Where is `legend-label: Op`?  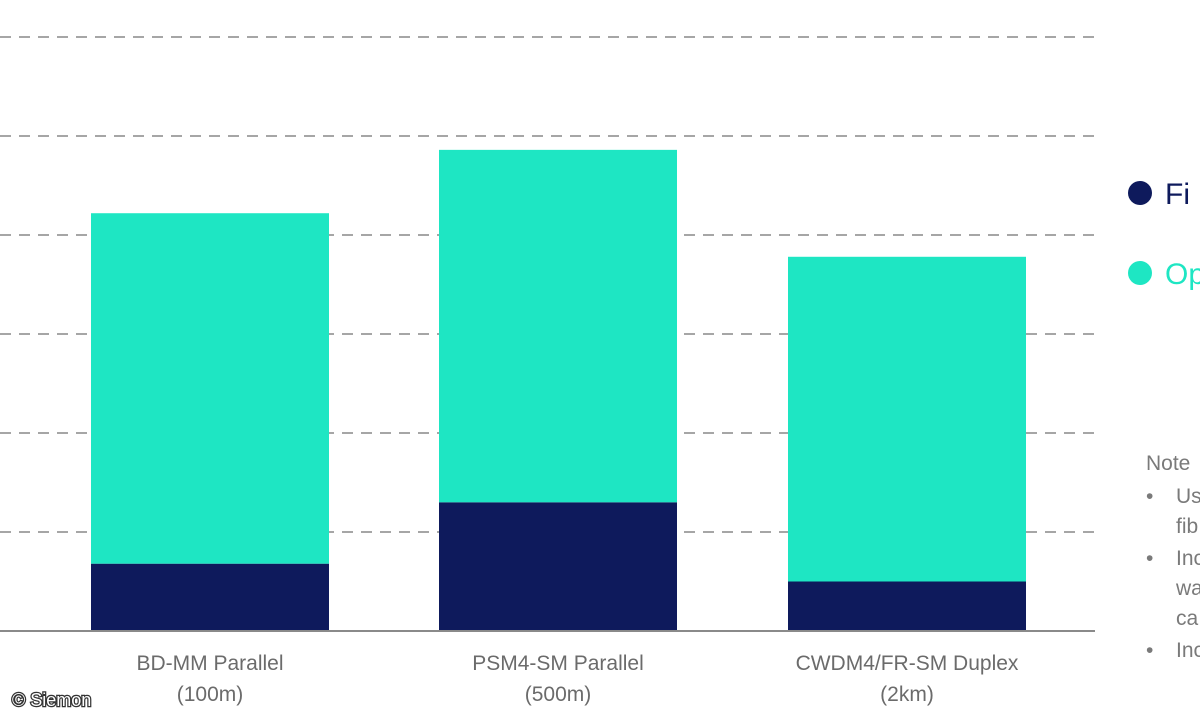 legend-label: Op is located at coordinates (1182, 274).